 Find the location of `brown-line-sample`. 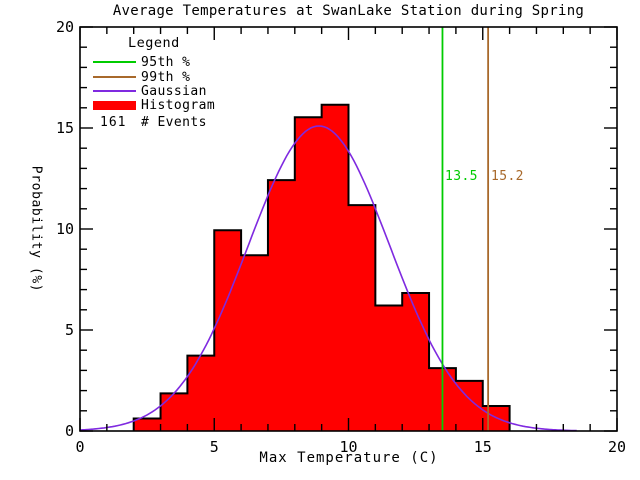

brown-line-sample is located at coordinates (114, 77).